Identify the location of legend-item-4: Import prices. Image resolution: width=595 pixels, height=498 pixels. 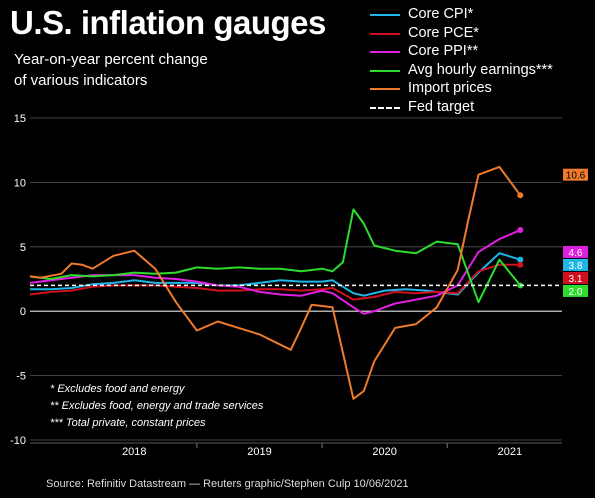
(461, 88).